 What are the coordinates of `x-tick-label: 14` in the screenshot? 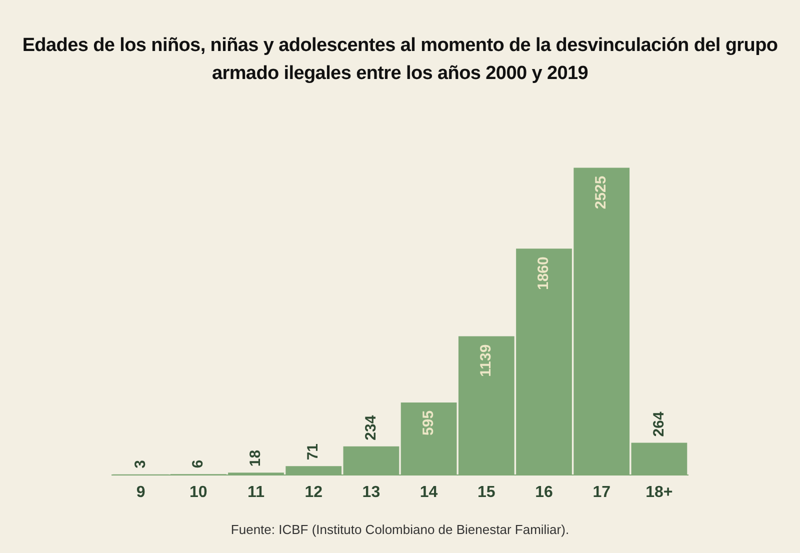 It's located at (429, 492).